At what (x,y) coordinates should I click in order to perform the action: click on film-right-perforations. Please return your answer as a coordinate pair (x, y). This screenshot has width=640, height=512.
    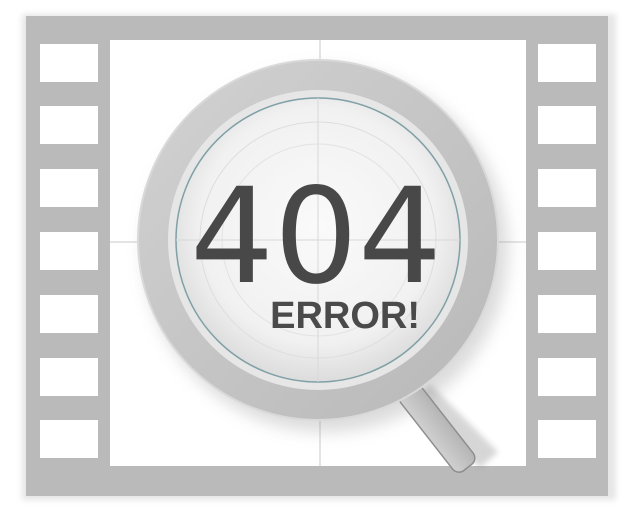
    Looking at the image, I should click on (567, 251).